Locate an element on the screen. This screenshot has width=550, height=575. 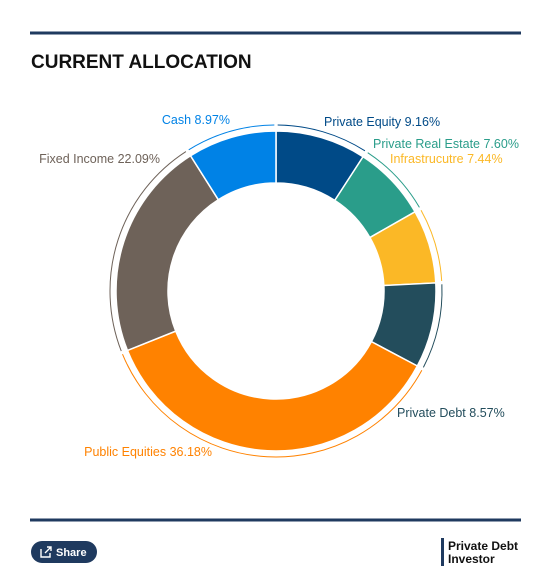
share-button: Share is located at coordinates (64, 552).